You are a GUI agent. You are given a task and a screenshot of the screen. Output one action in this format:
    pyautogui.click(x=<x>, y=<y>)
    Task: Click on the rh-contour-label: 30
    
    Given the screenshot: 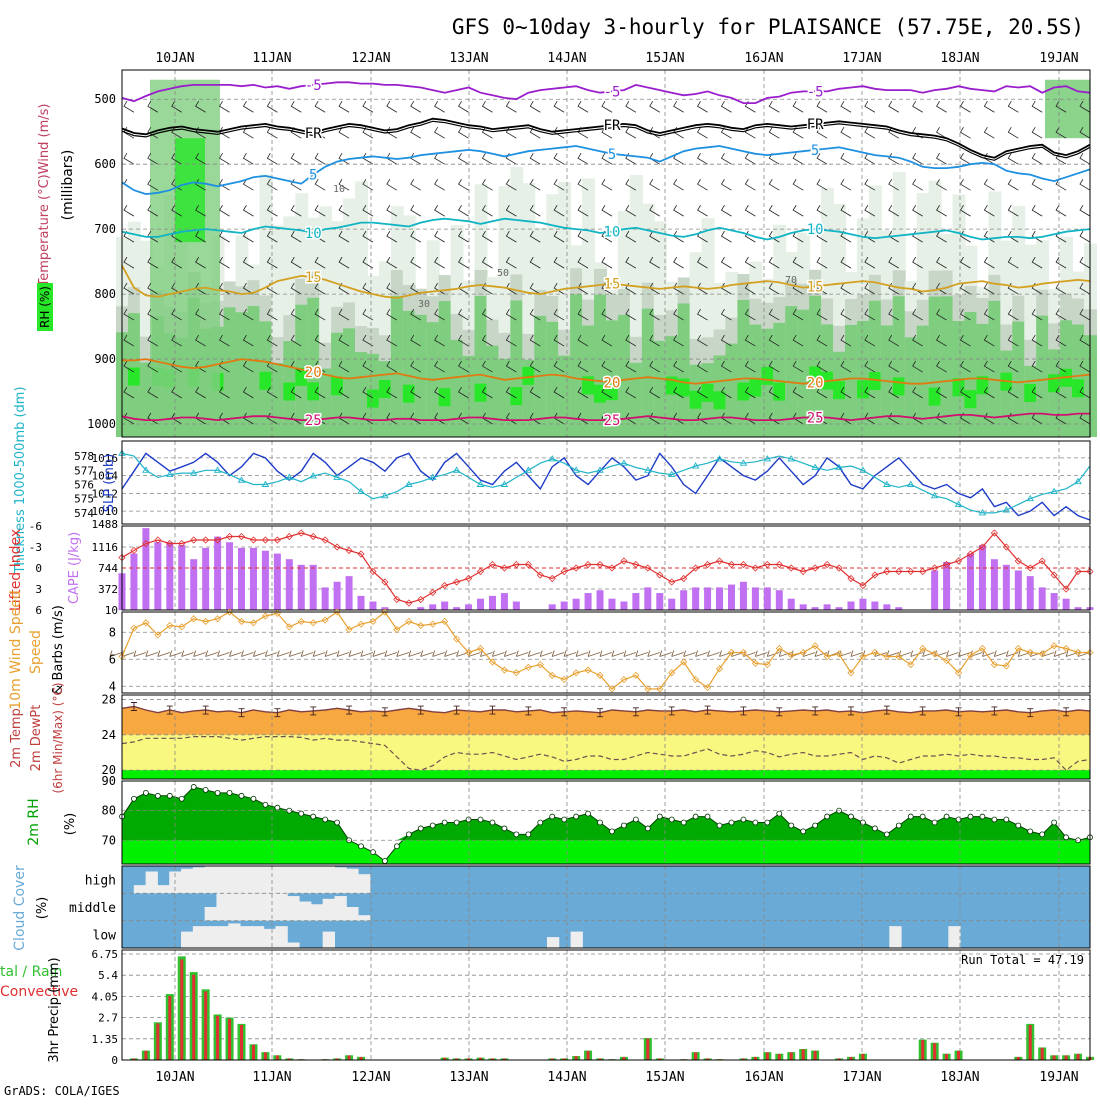 What is the action you would take?
    pyautogui.click(x=424, y=304)
    